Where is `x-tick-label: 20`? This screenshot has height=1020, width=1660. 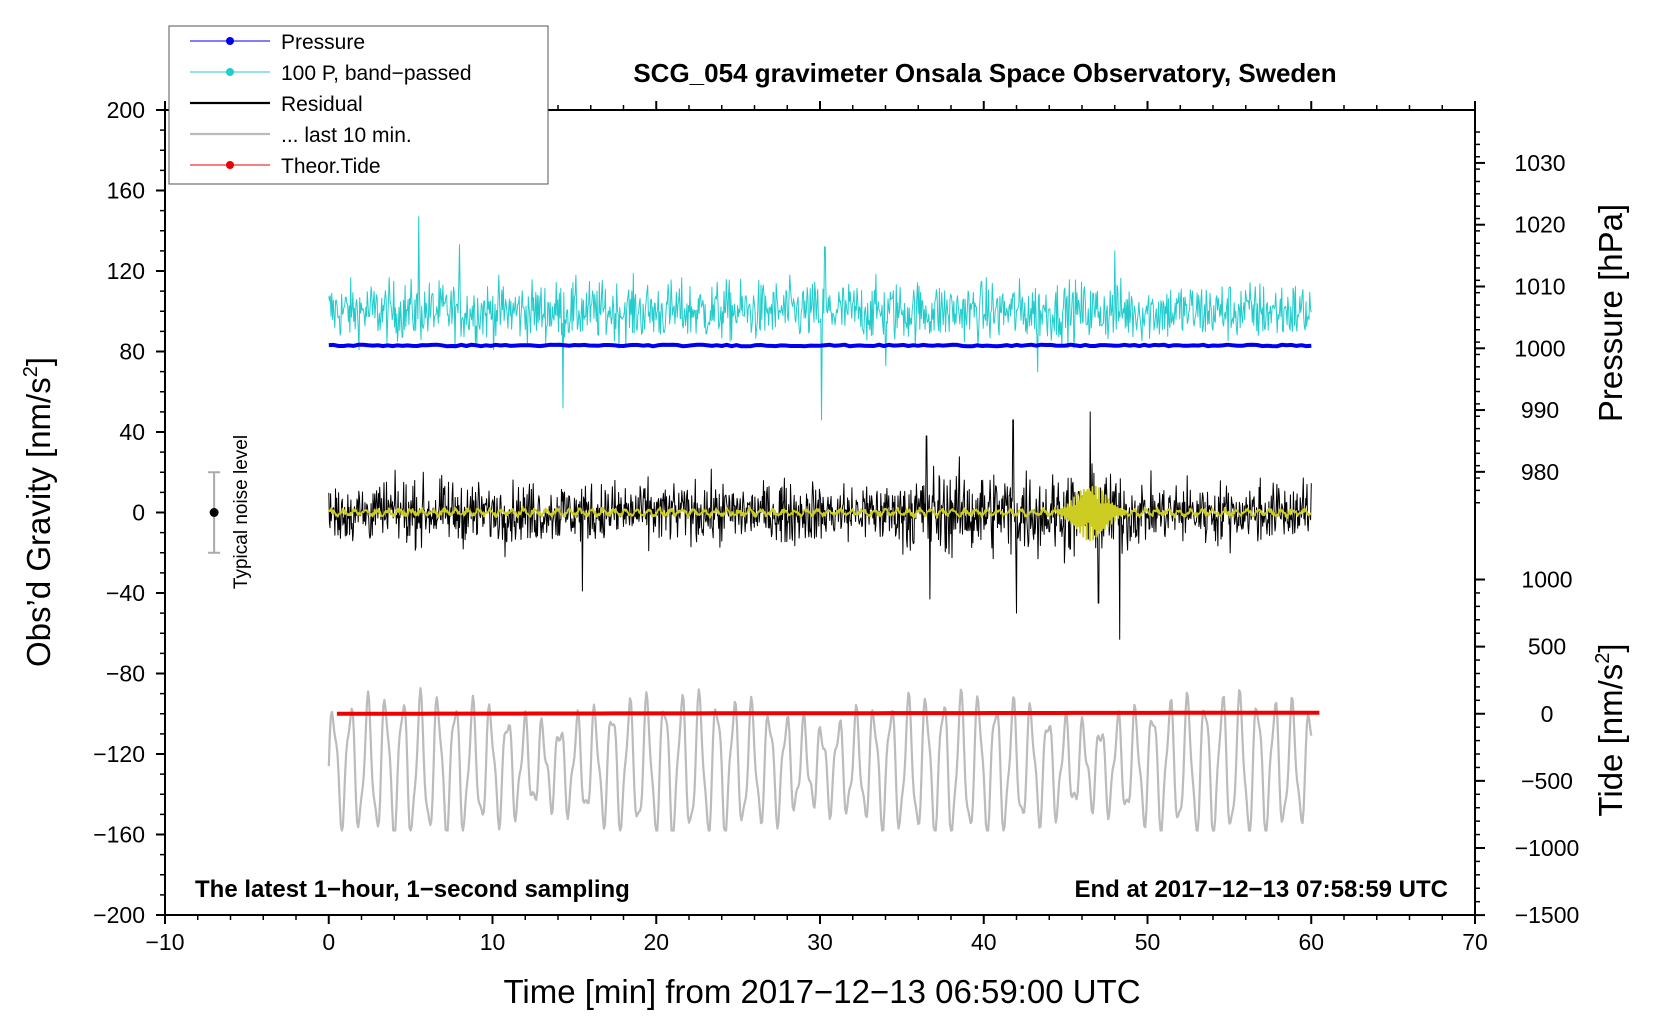
x-tick-label: 20 is located at coordinates (656, 942).